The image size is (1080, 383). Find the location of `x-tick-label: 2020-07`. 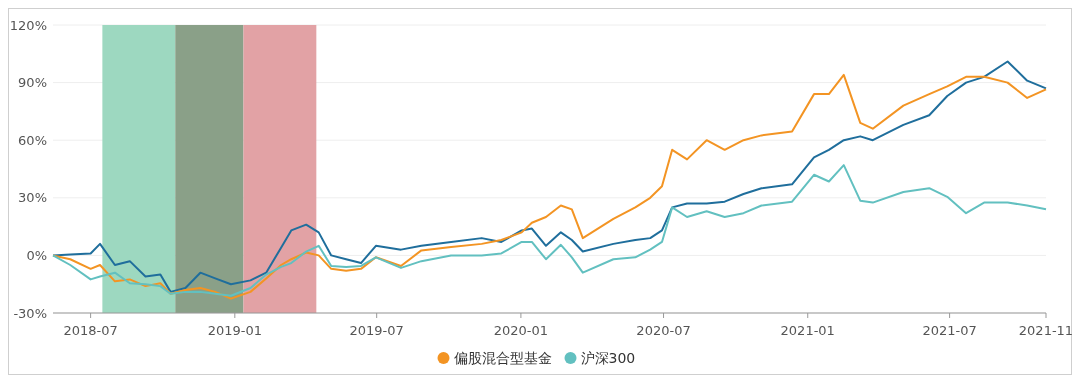

x-tick-label: 2020-07 is located at coordinates (663, 330).